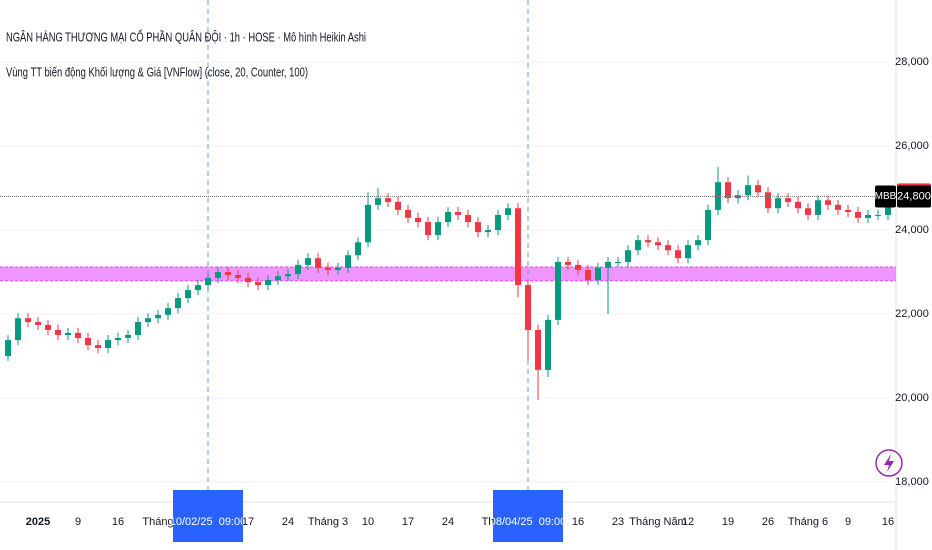 The width and height of the screenshot is (932, 550). I want to click on price-label-box, so click(914, 196).